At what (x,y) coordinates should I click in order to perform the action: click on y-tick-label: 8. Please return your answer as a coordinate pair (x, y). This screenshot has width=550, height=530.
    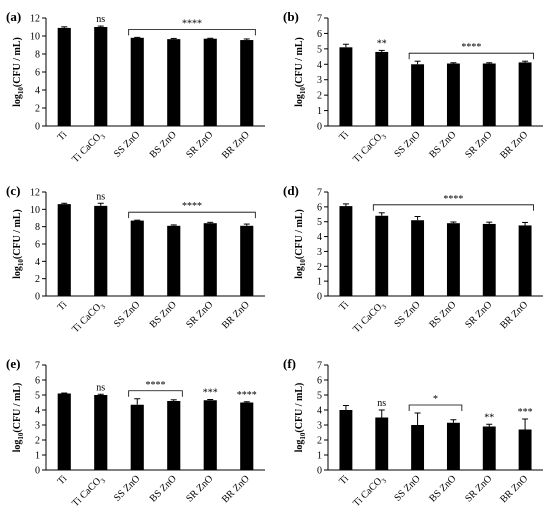
    Looking at the image, I should click on (37, 55).